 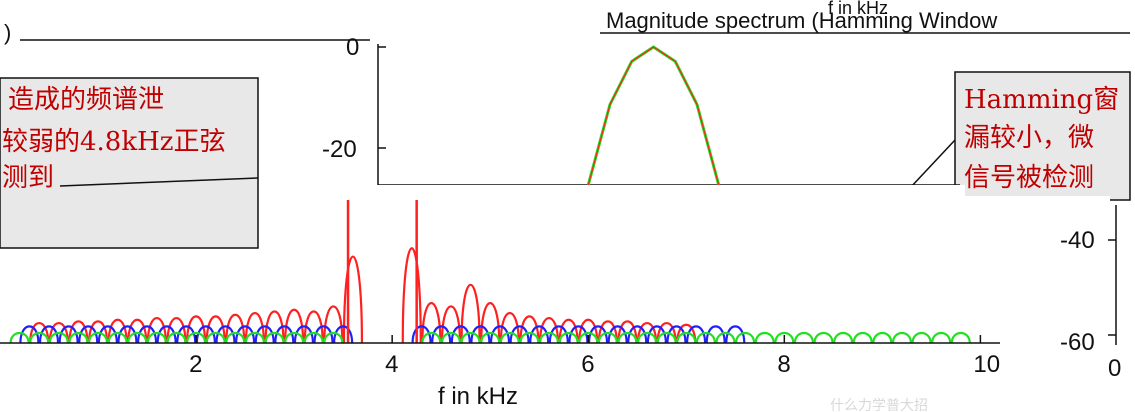 I want to click on inset-y-tick-label-minus20: -20, so click(x=339, y=149).